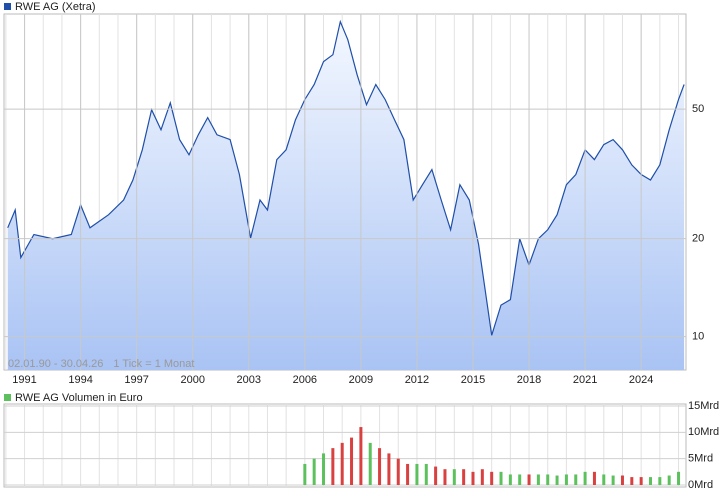  Describe the element at coordinates (249, 380) in the screenshot. I see `x-tick-label: 2003` at that location.